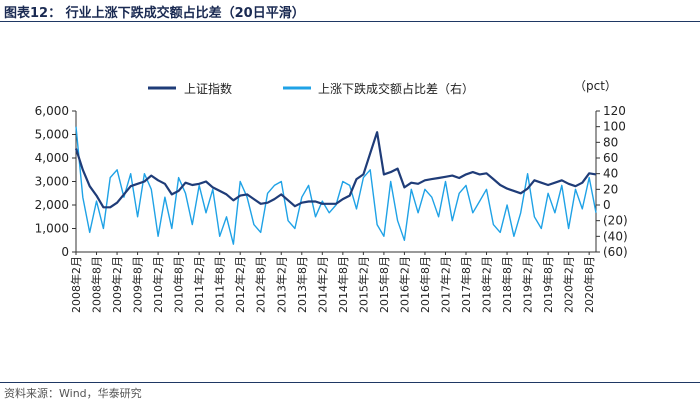  What do you see at coordinates (607, 205) in the screenshot?
I see `right-tick-label: 0` at bounding box center [607, 205].